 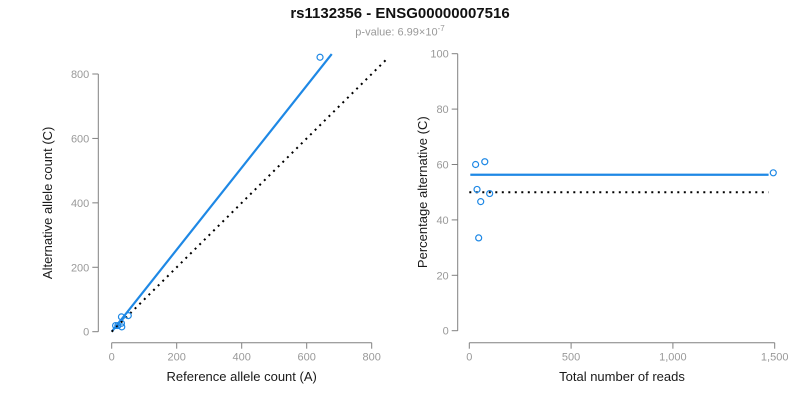 I want to click on y-tick-label: 200, so click(x=80, y=268).